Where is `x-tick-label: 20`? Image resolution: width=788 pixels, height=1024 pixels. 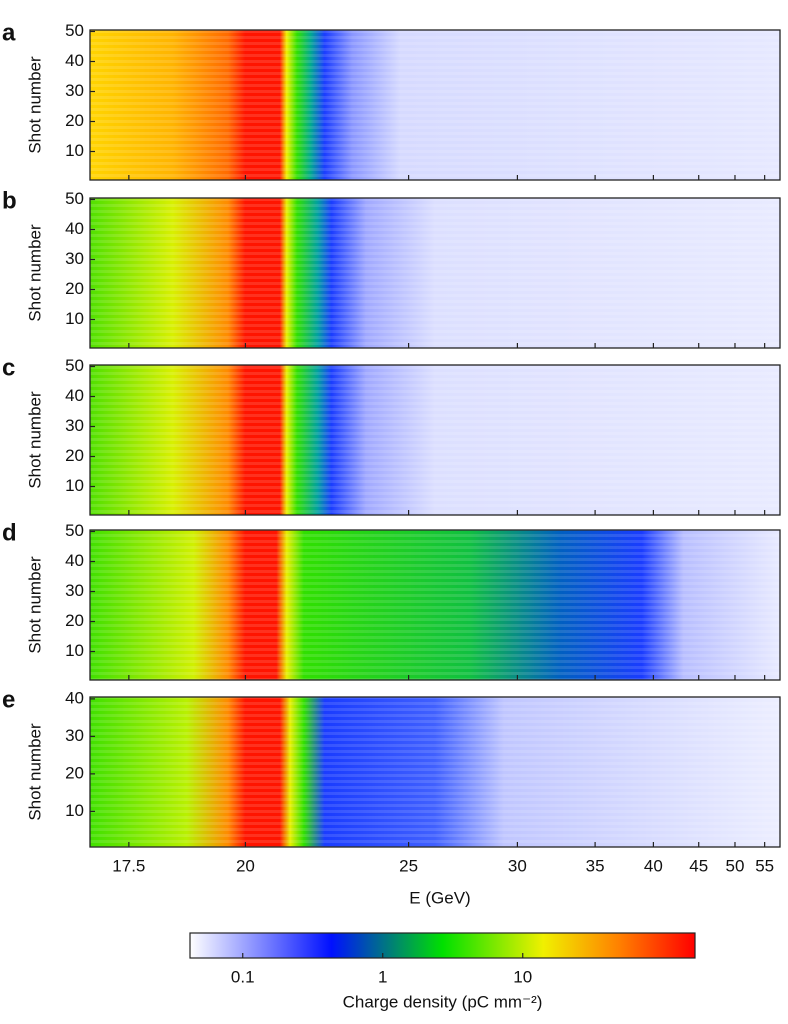 x-tick-label: 20 is located at coordinates (245, 865).